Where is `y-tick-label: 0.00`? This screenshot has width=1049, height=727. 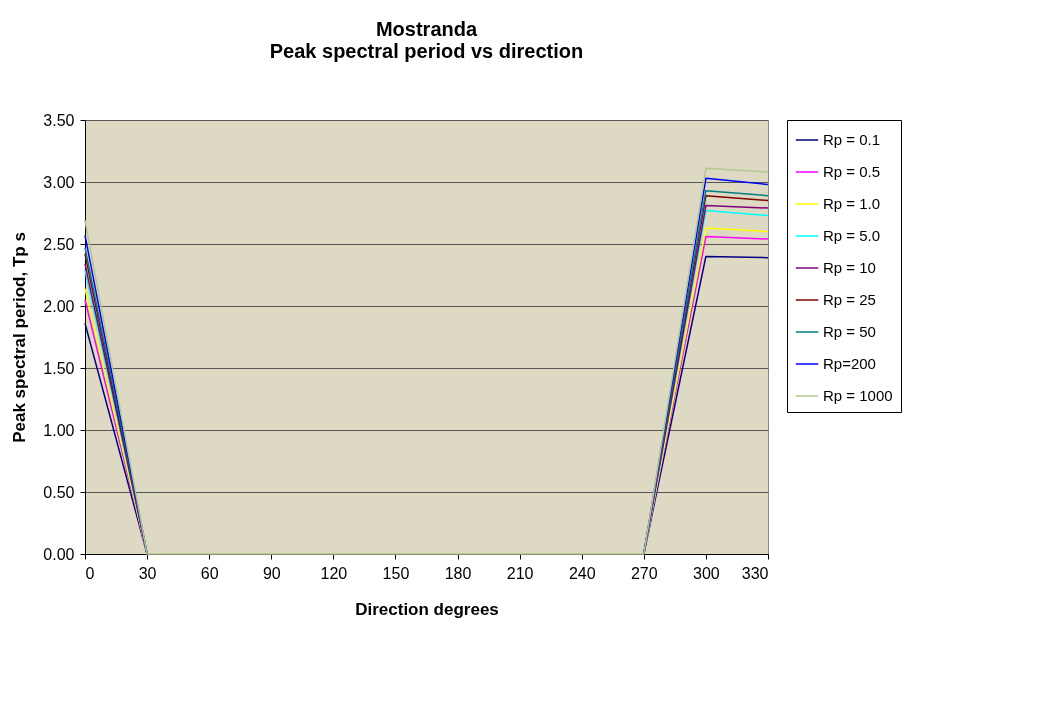
y-tick-label: 0.00 is located at coordinates (59, 554).